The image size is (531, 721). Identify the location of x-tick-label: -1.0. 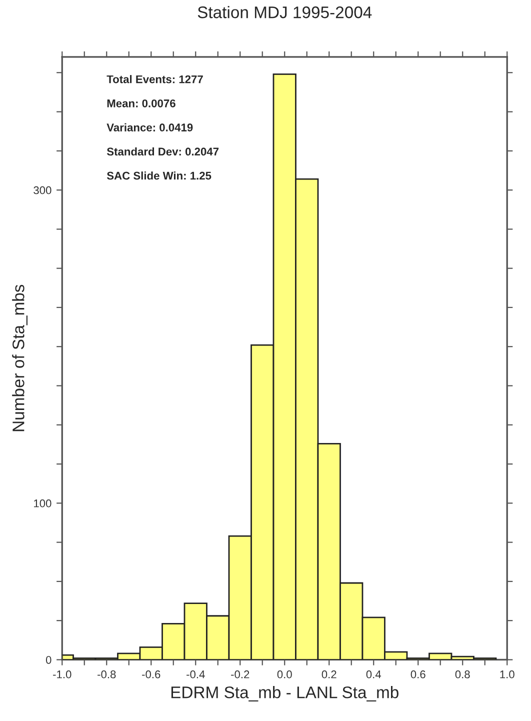
(62, 674).